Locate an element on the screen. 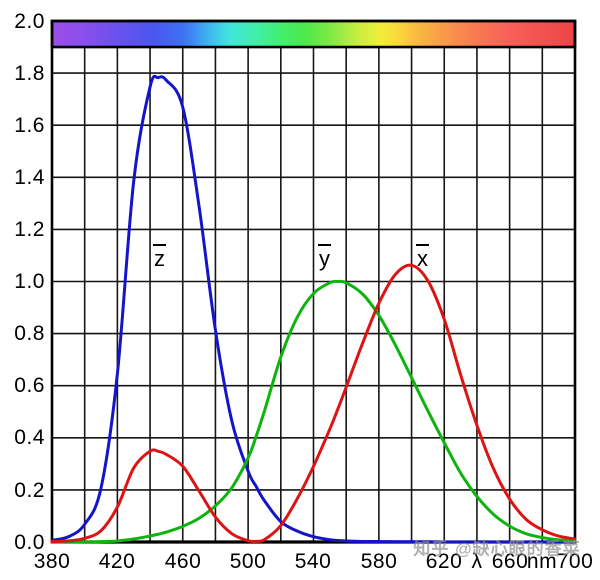 The height and width of the screenshot is (580, 600). watermark-text: 知乎 @缺心眼的香菜 is located at coordinates (497, 549).